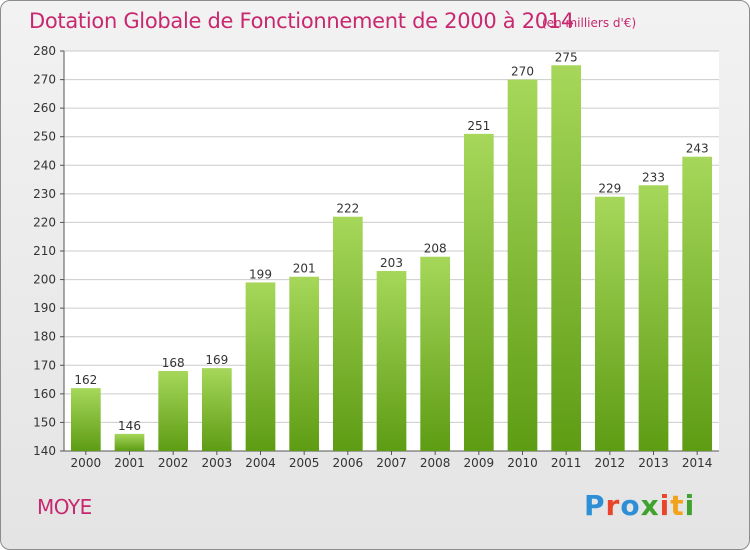 The height and width of the screenshot is (550, 750). Describe the element at coordinates (566, 57) in the screenshot. I see `data-label: 275` at that location.